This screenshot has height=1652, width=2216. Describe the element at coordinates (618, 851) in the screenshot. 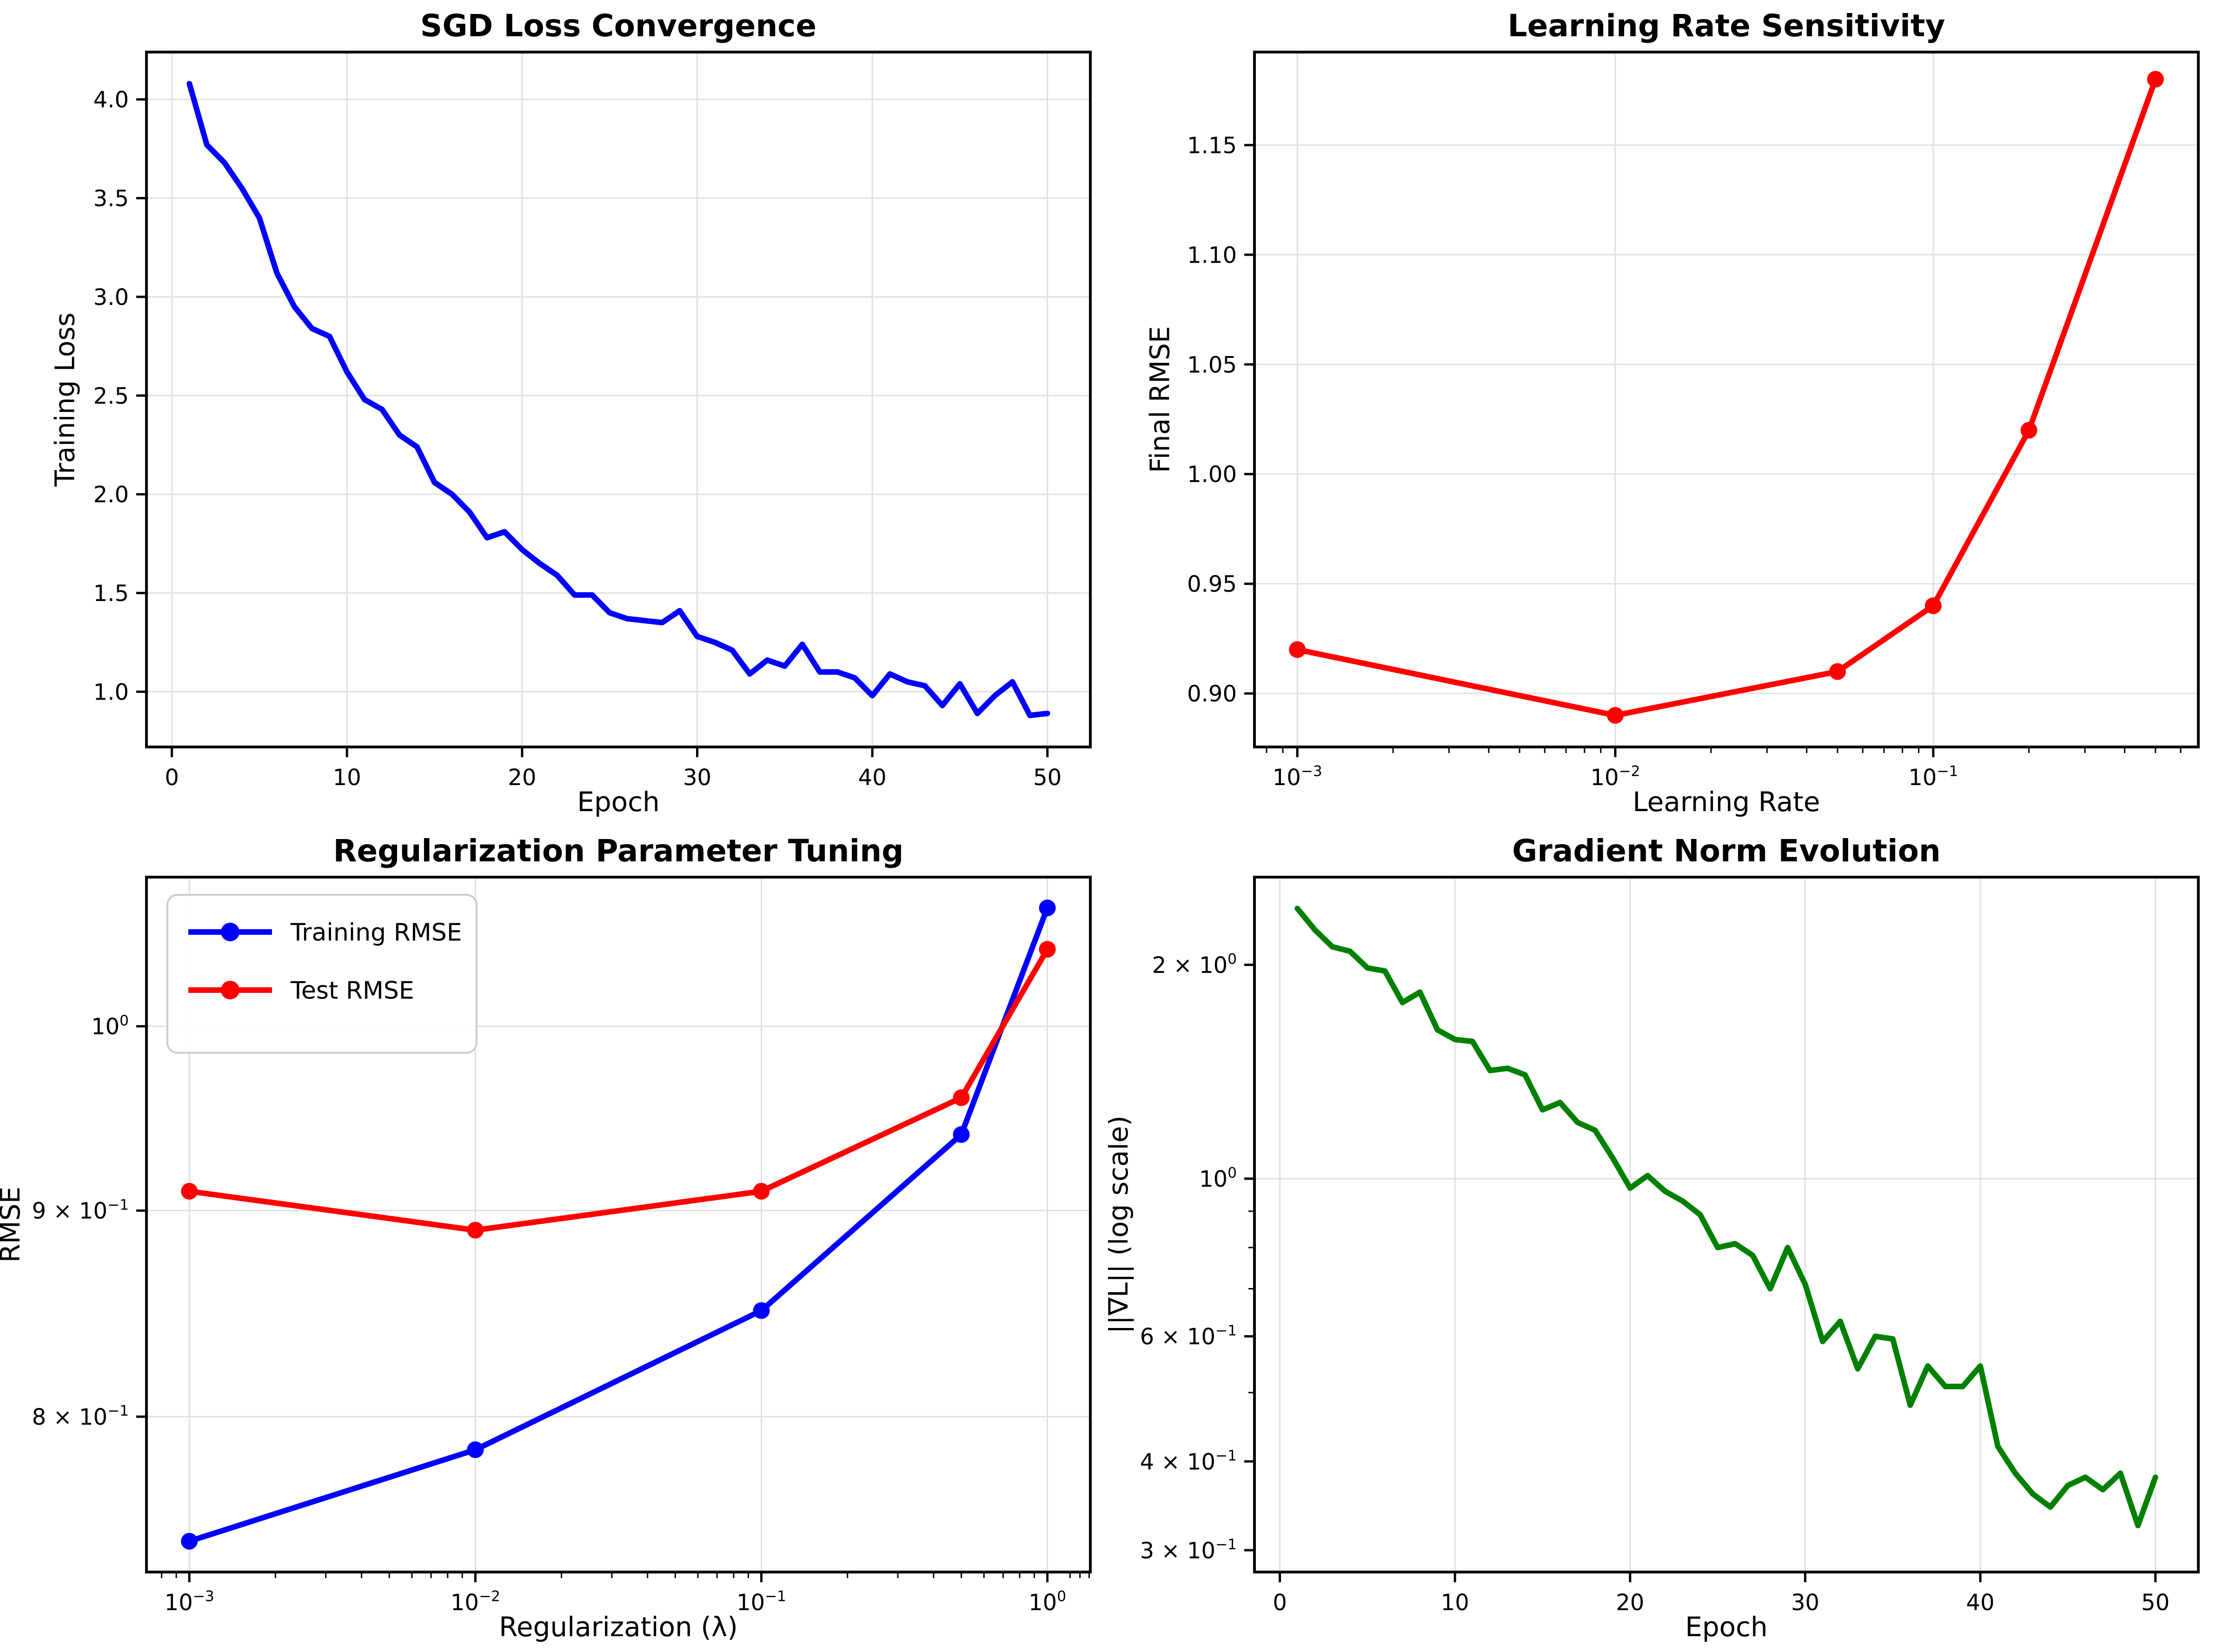

I see `chart-title: Regularization Parameter Tuning` at that location.